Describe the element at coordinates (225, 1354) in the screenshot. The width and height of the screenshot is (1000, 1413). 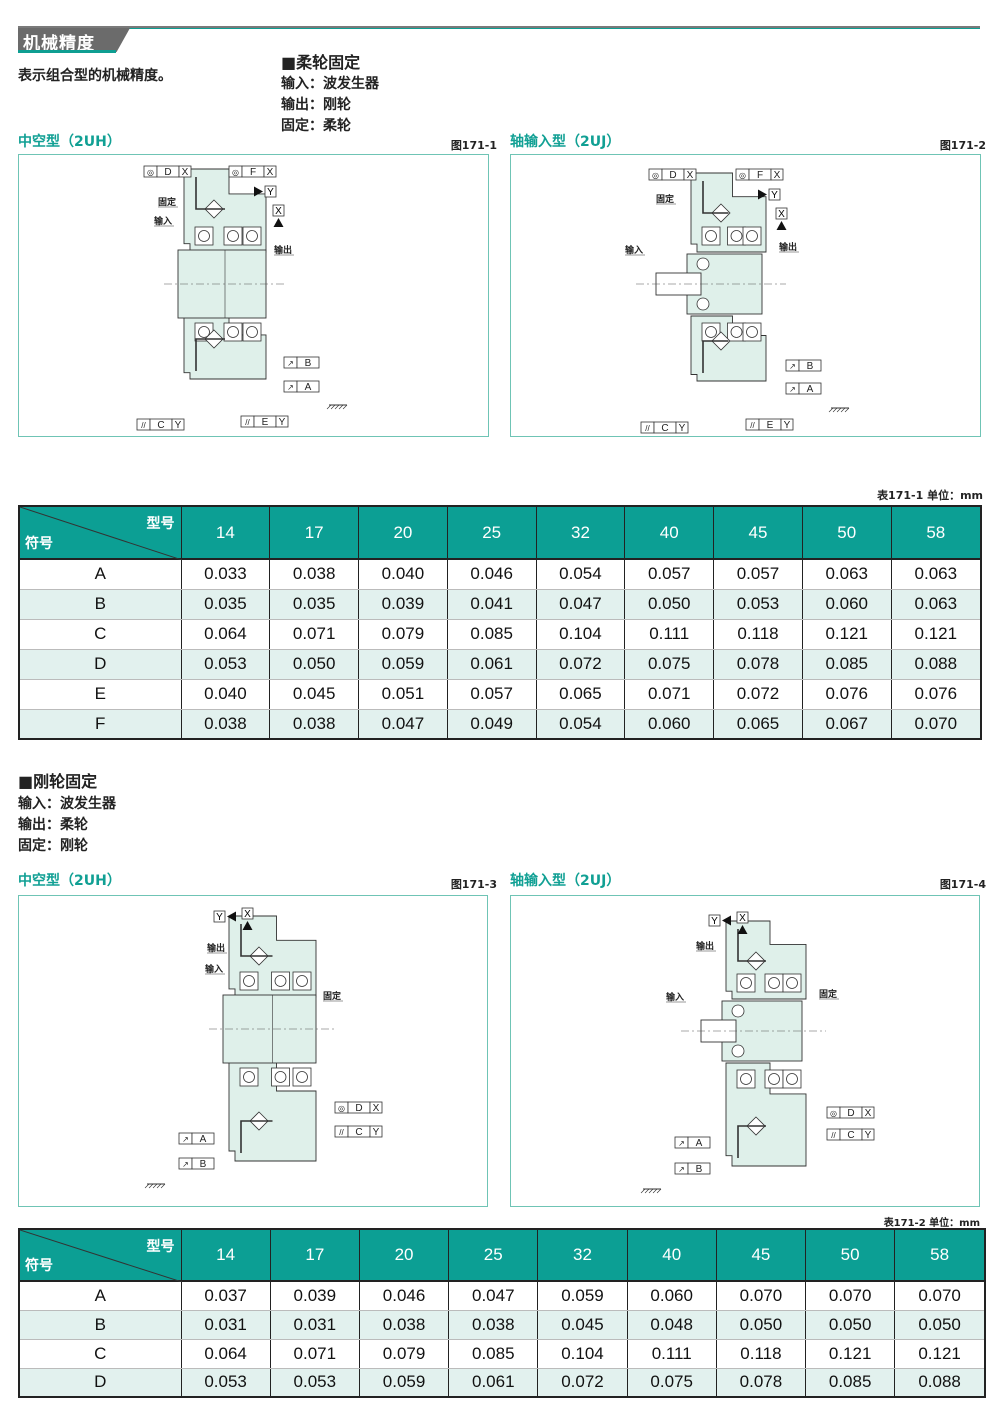
I see `table-cell: 0.064` at that location.